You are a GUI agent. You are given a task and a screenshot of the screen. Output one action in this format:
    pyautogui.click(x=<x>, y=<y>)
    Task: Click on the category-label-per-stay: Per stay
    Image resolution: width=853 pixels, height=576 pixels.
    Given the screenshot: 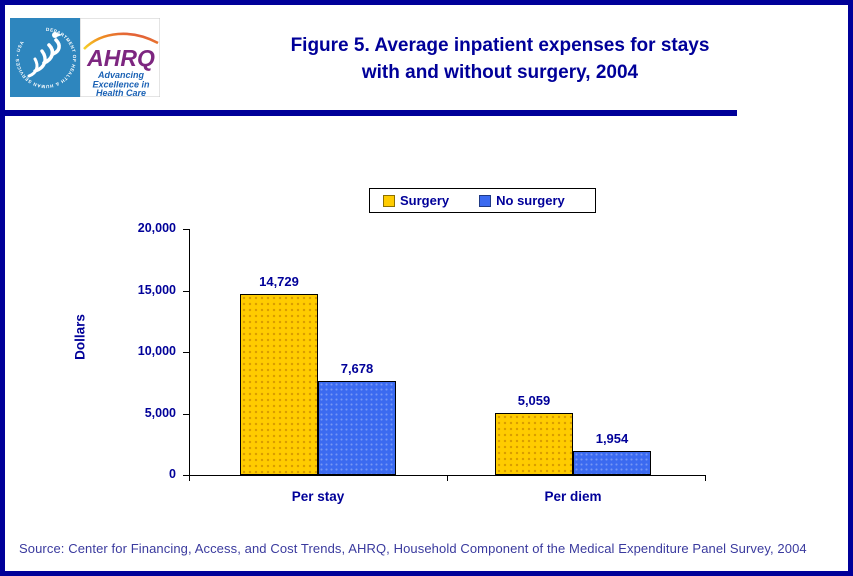 What is the action you would take?
    pyautogui.click(x=318, y=496)
    